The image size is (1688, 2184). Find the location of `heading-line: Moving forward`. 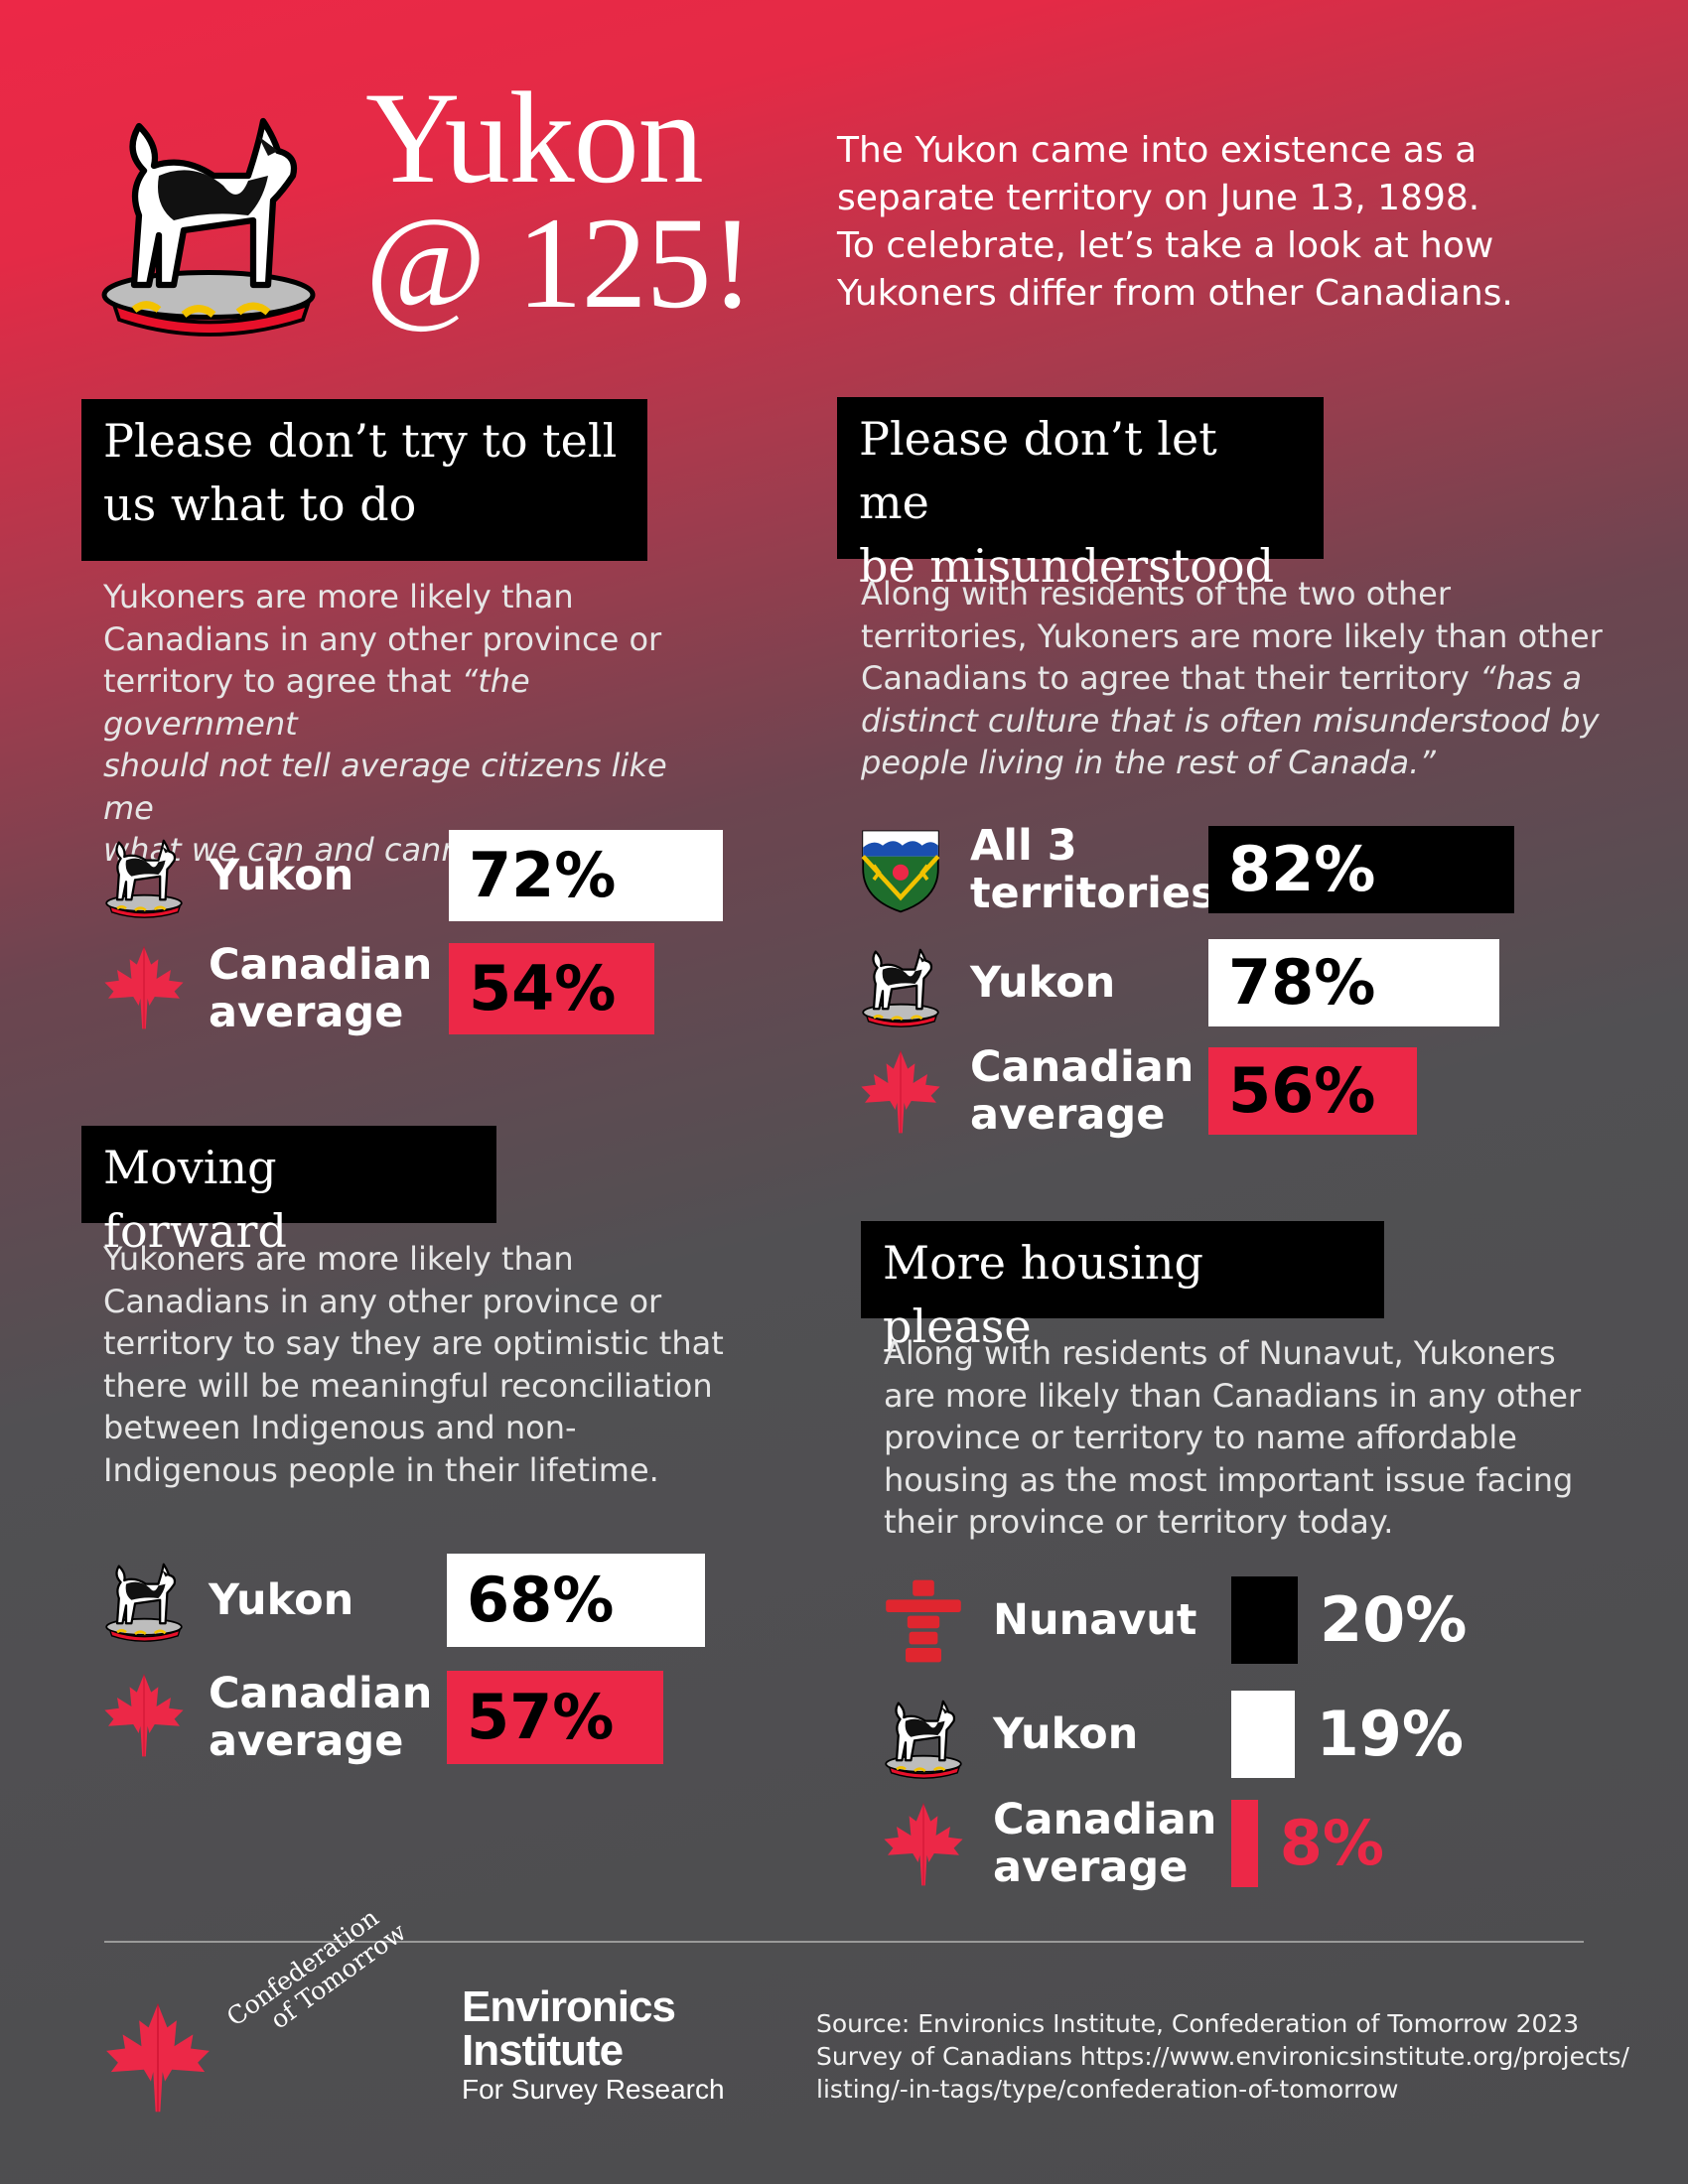

heading-line: Moving forward is located at coordinates (195, 1199).